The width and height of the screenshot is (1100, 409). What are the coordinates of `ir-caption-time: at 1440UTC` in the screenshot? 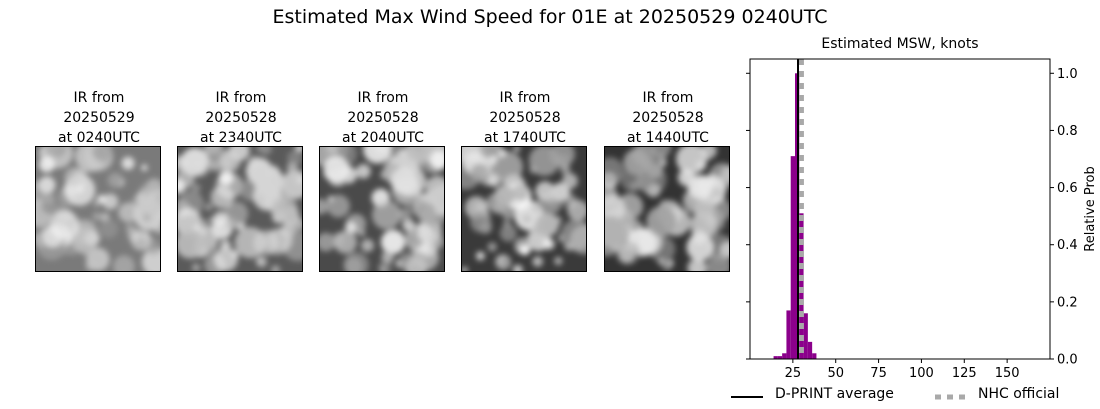 It's located at (668, 138).